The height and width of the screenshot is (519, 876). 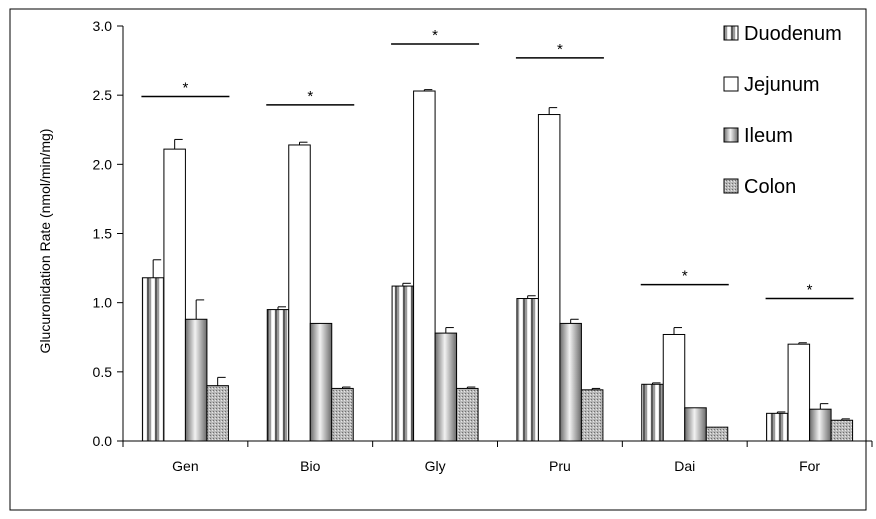 What do you see at coordinates (497, 457) in the screenshot?
I see `x-axis: Gen Bio Gly Pru Dai For` at bounding box center [497, 457].